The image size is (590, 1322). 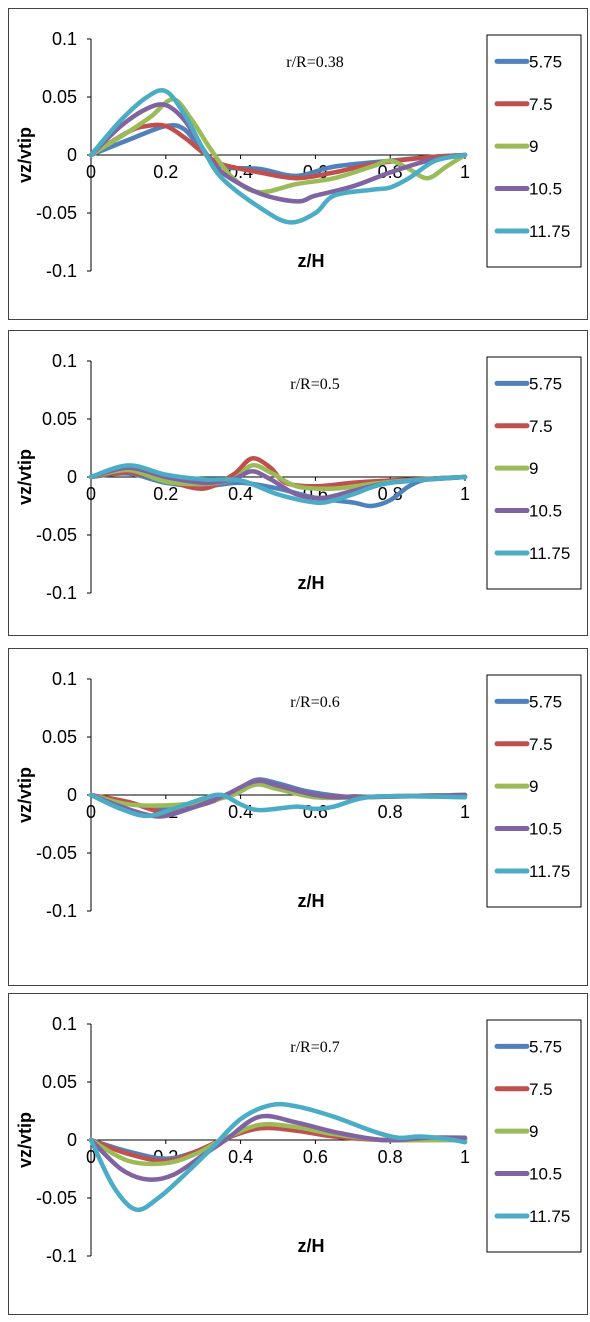 I want to click on chart-title: r/R=0.6, so click(x=314, y=702).